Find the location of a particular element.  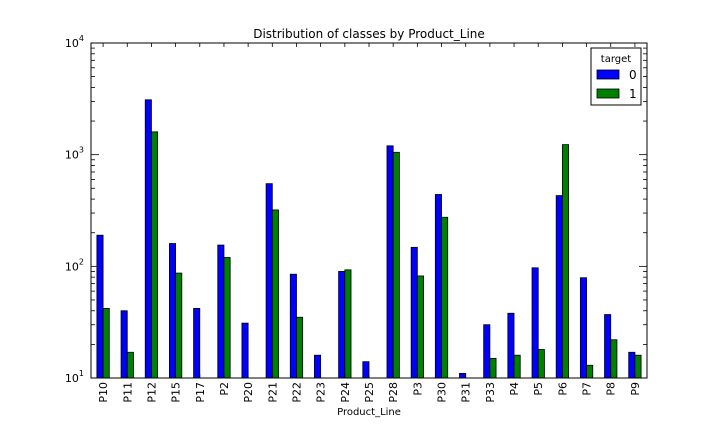

y-tick-label: 10² is located at coordinates (74, 265).